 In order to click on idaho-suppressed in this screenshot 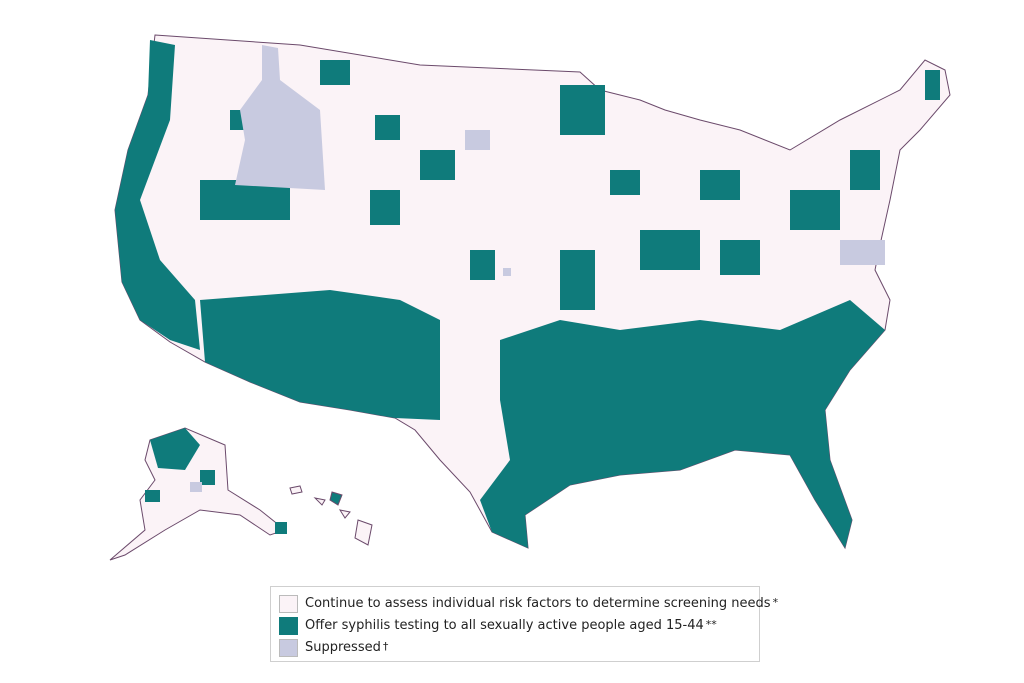, I will do `click(280, 117)`.